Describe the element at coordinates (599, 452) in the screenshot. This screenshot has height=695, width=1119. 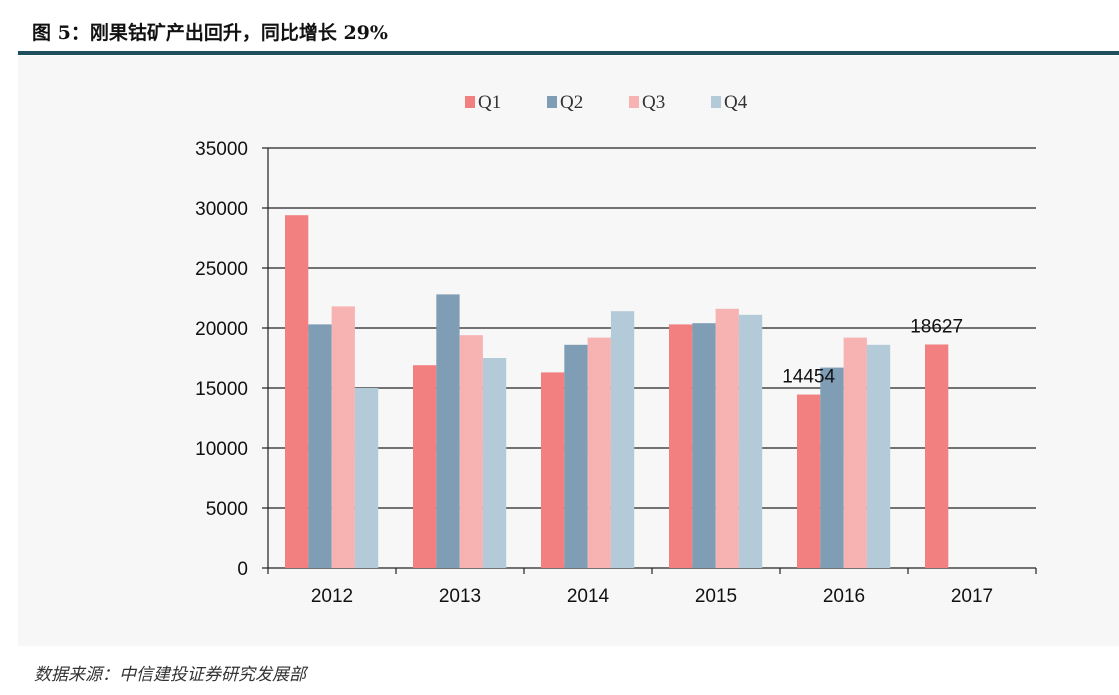
I see `bar-q3-2014` at that location.